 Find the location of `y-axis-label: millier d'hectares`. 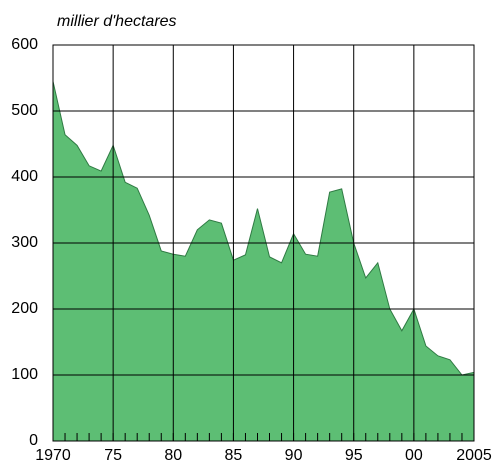

y-axis-label: millier d'hectares is located at coordinates (117, 21).